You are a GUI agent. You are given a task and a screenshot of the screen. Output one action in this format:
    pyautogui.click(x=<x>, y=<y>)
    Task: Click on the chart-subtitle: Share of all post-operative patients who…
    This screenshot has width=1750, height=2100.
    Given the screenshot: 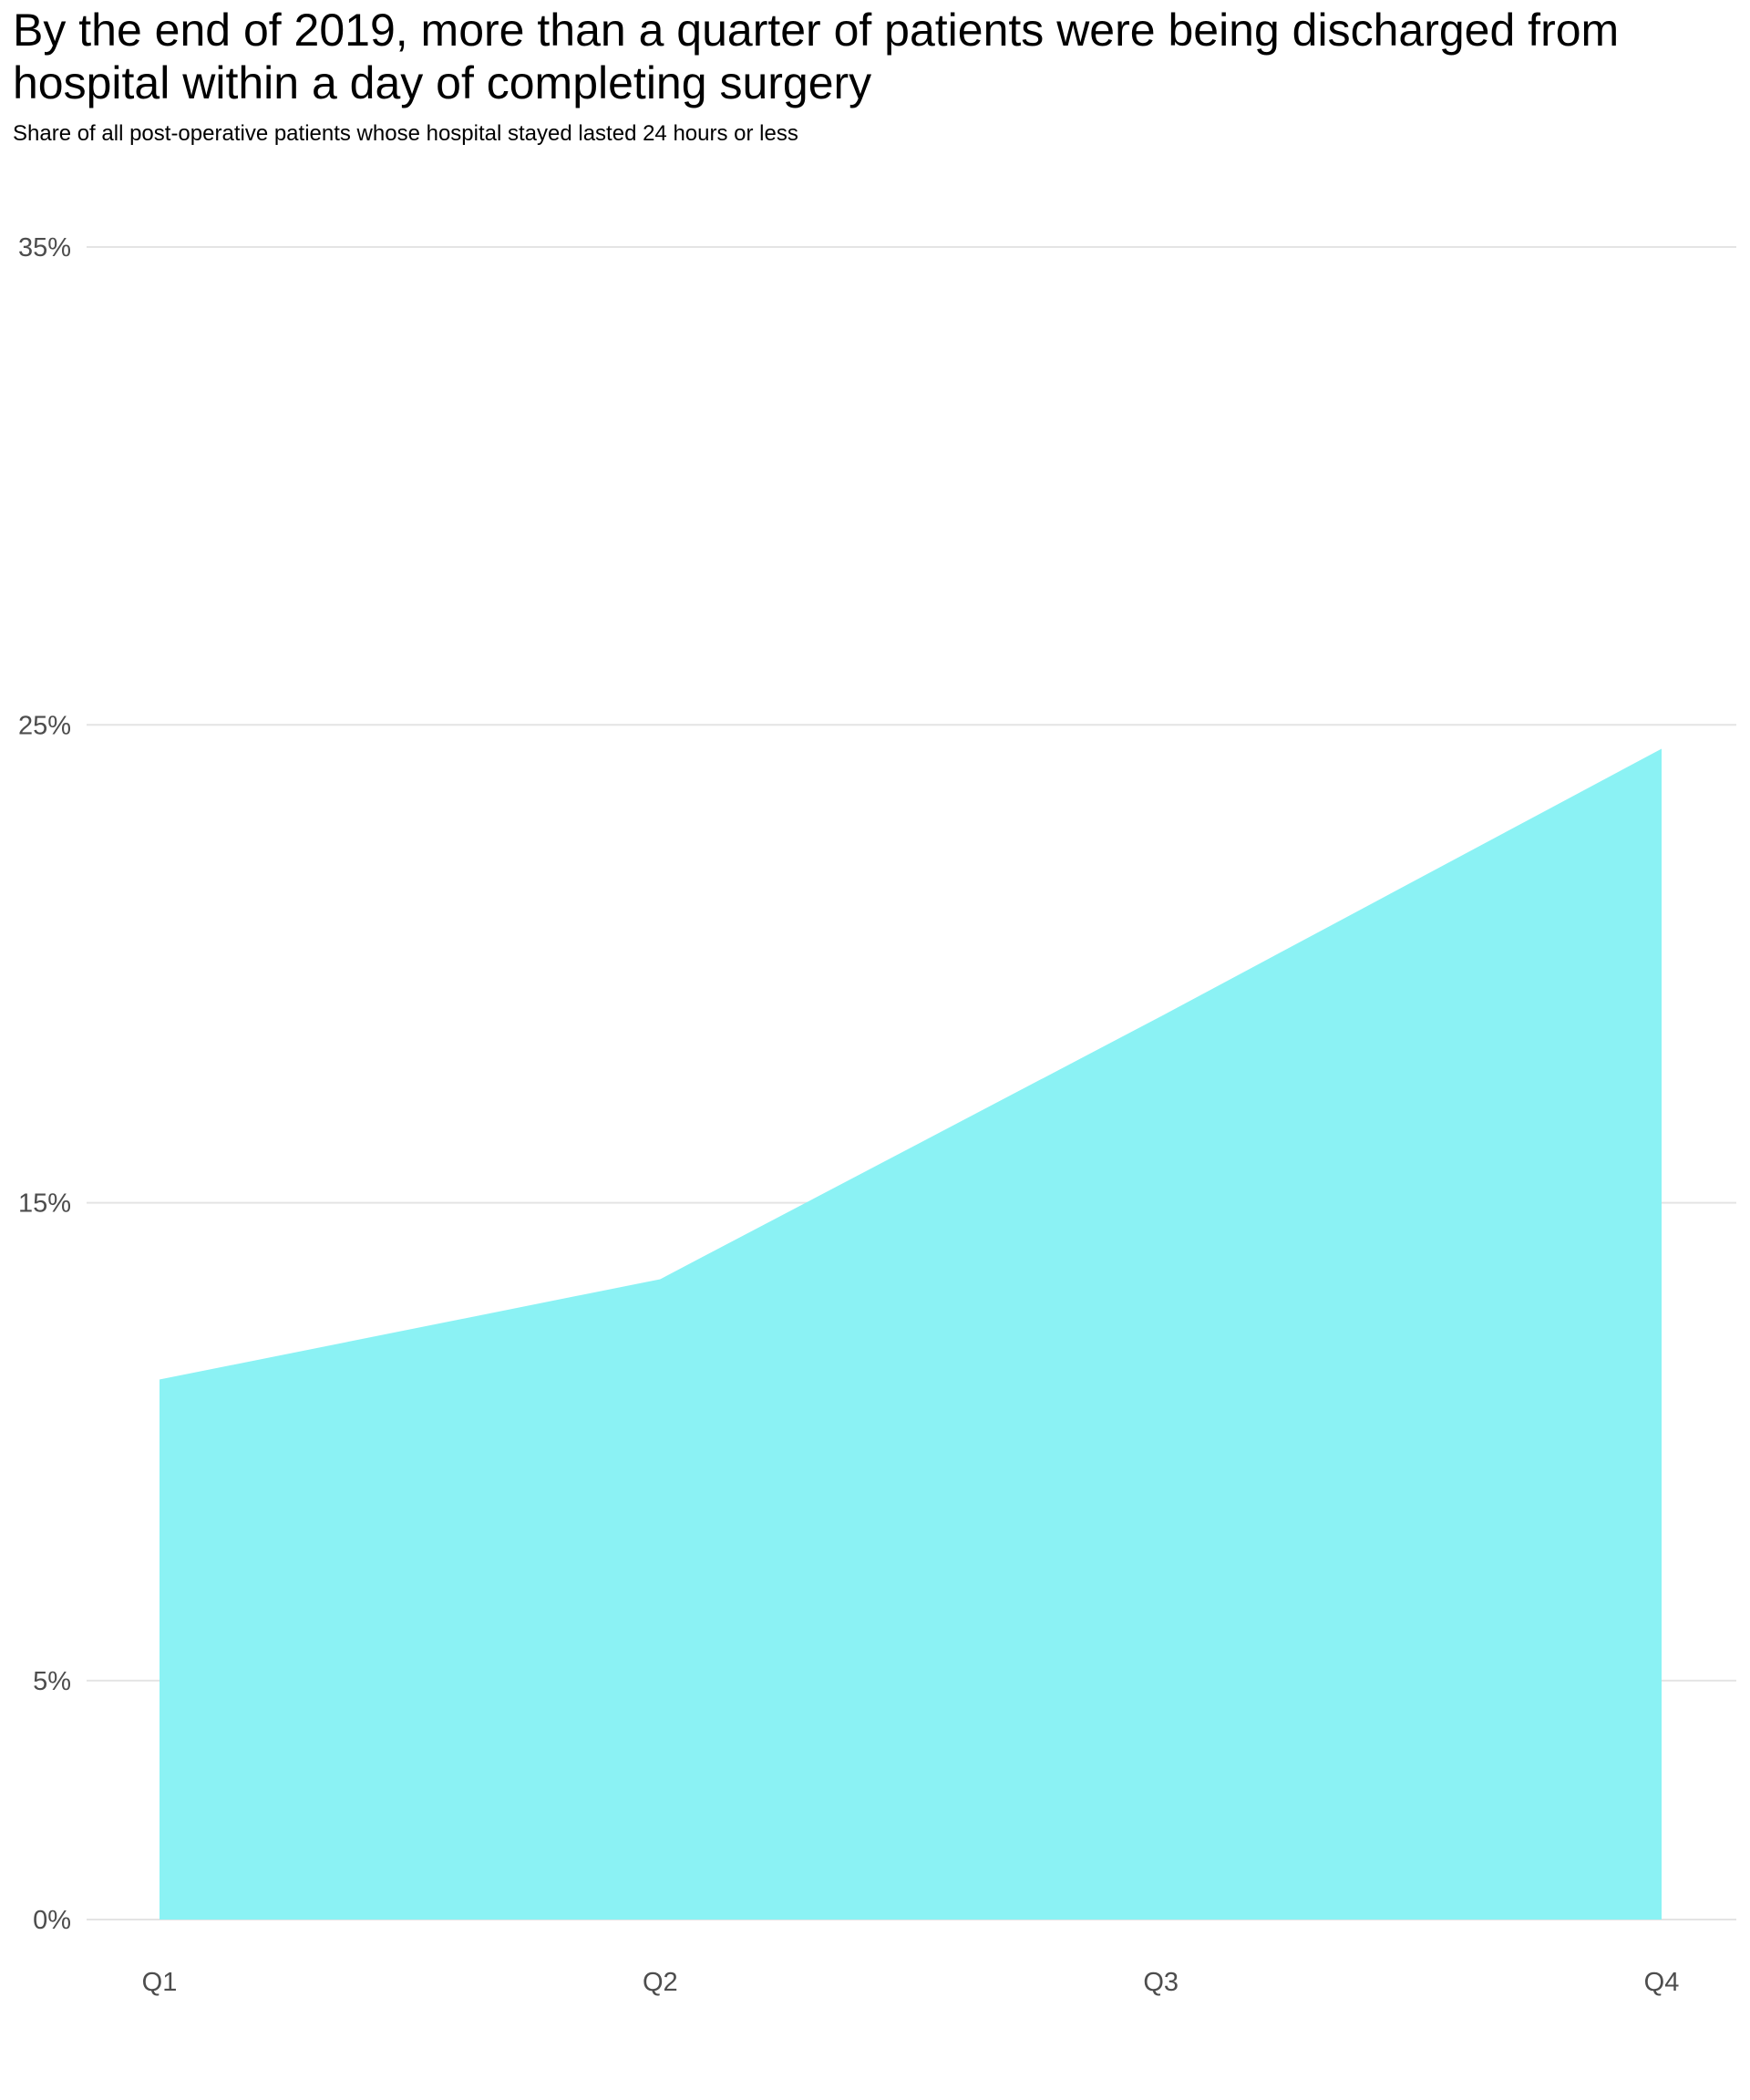 What is the action you would take?
    pyautogui.click(x=406, y=133)
    